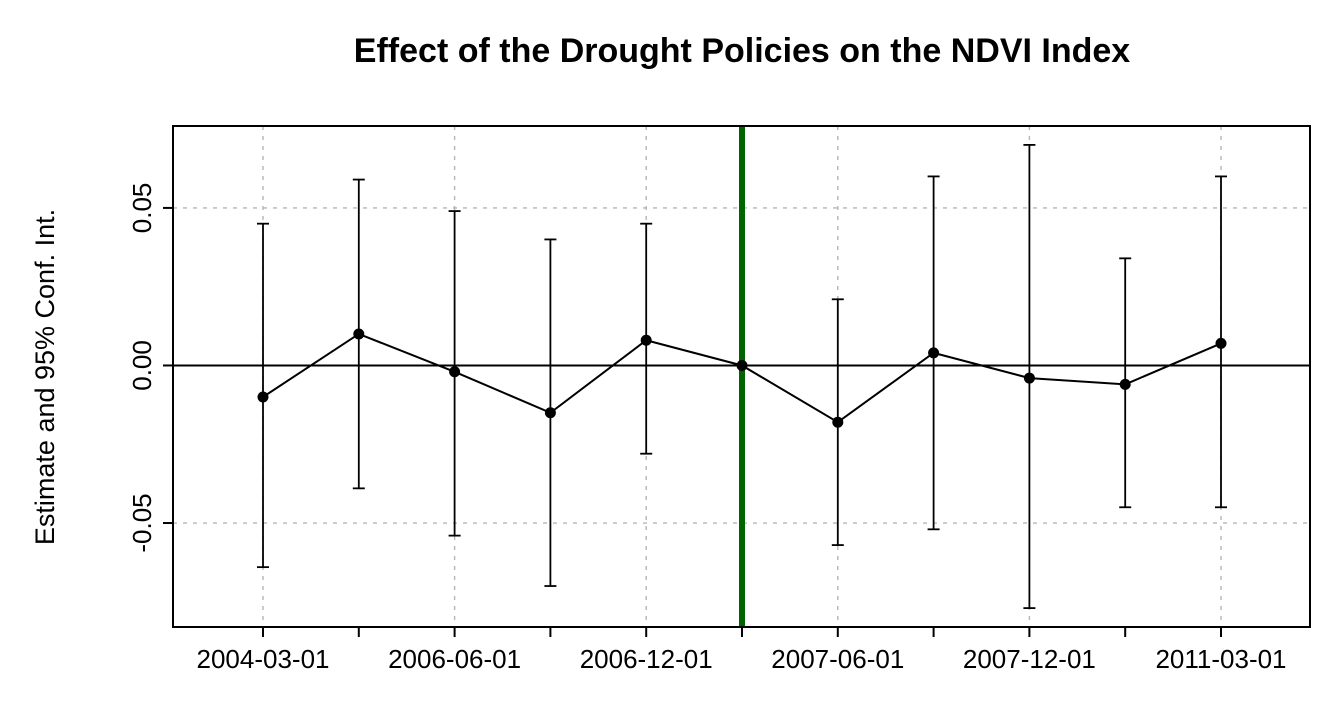 The height and width of the screenshot is (708, 1334). I want to click on x-tick-label: 2006-12-01, so click(646, 659).